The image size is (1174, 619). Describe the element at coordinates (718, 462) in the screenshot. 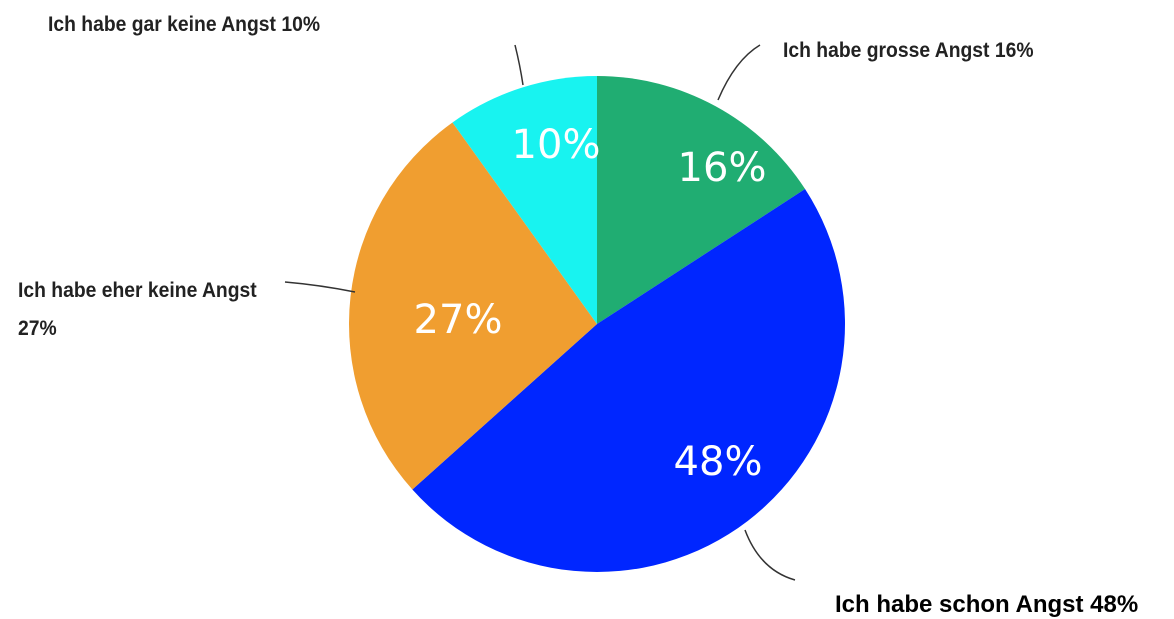

I see `slice-value-label: 48%` at that location.